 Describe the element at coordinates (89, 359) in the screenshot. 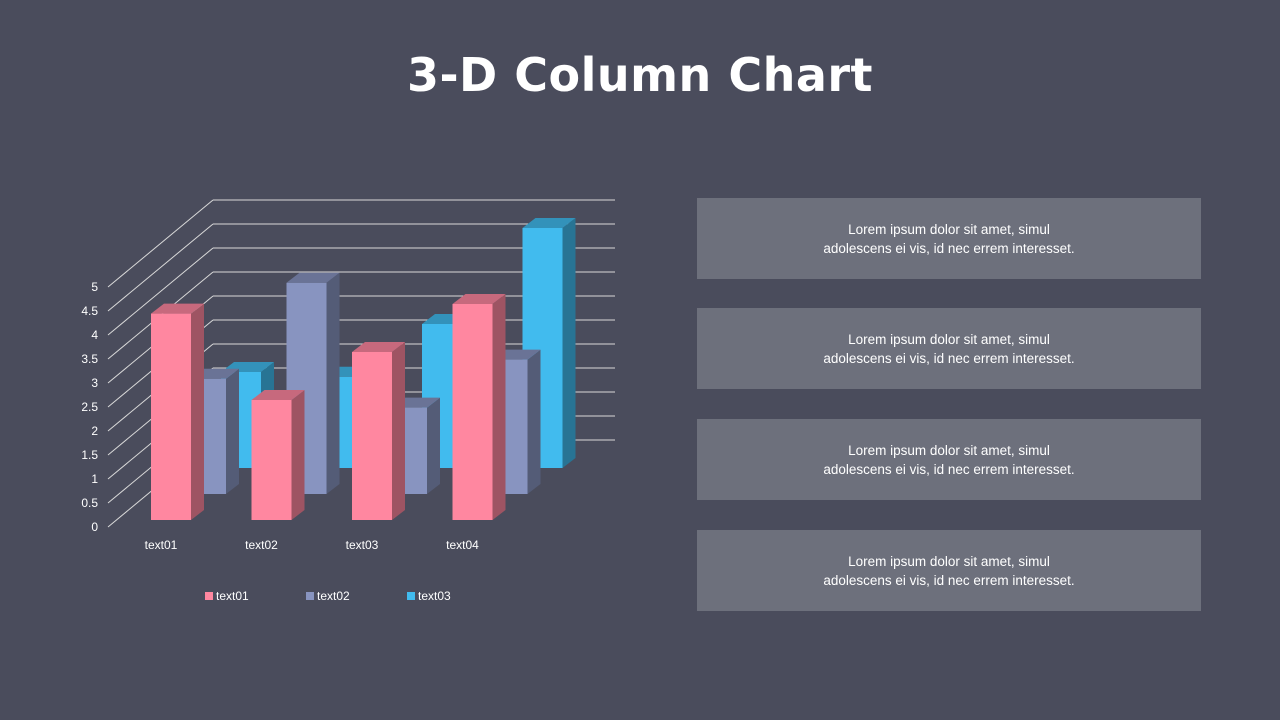

I see `y-tick-label: 3.5` at that location.